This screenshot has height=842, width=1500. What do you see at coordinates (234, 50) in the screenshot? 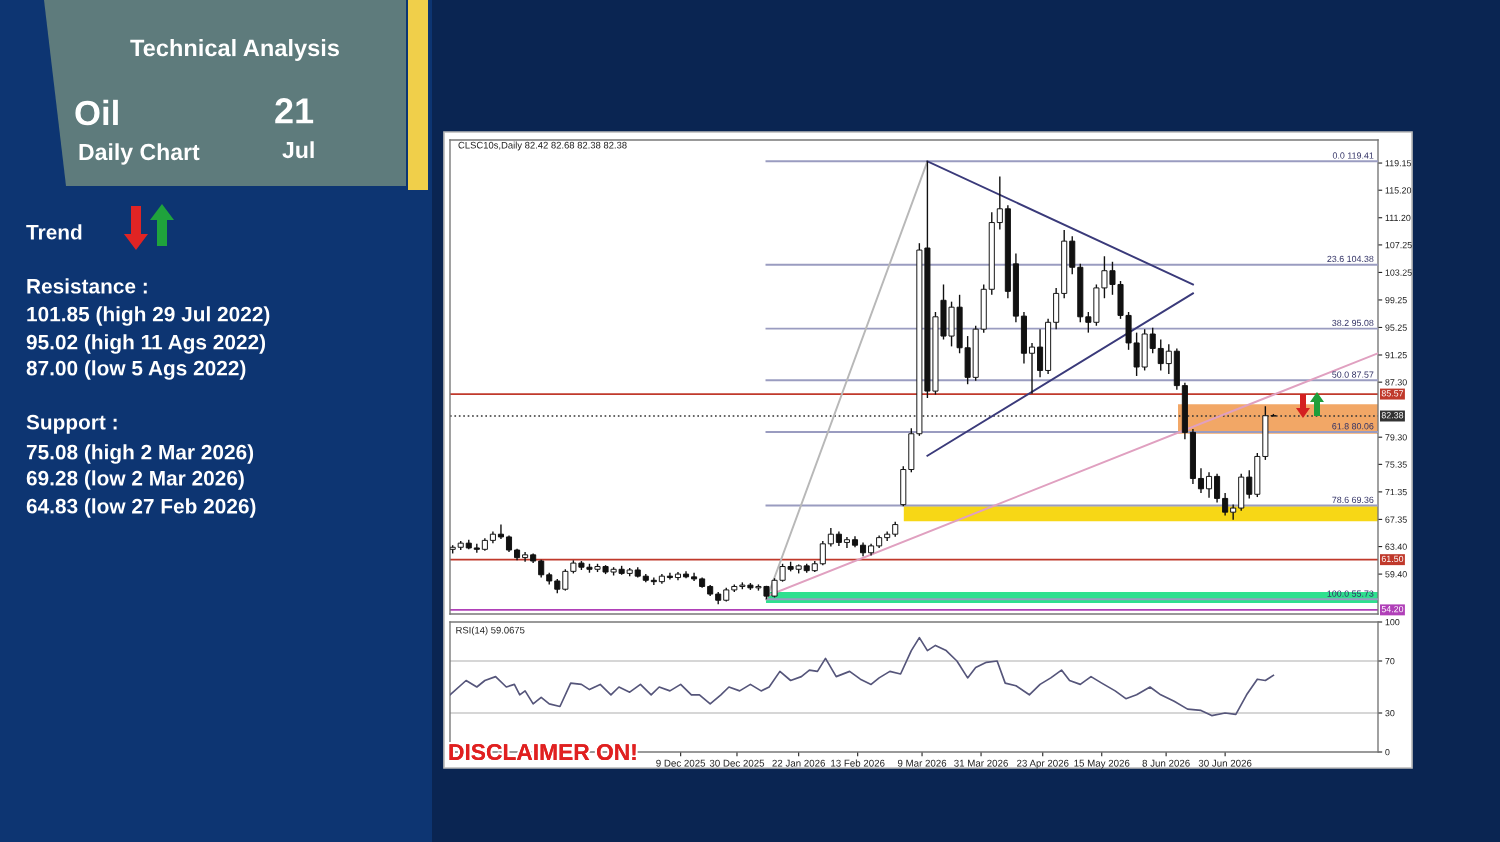
I see `text: Technical Analysis` at bounding box center [234, 50].